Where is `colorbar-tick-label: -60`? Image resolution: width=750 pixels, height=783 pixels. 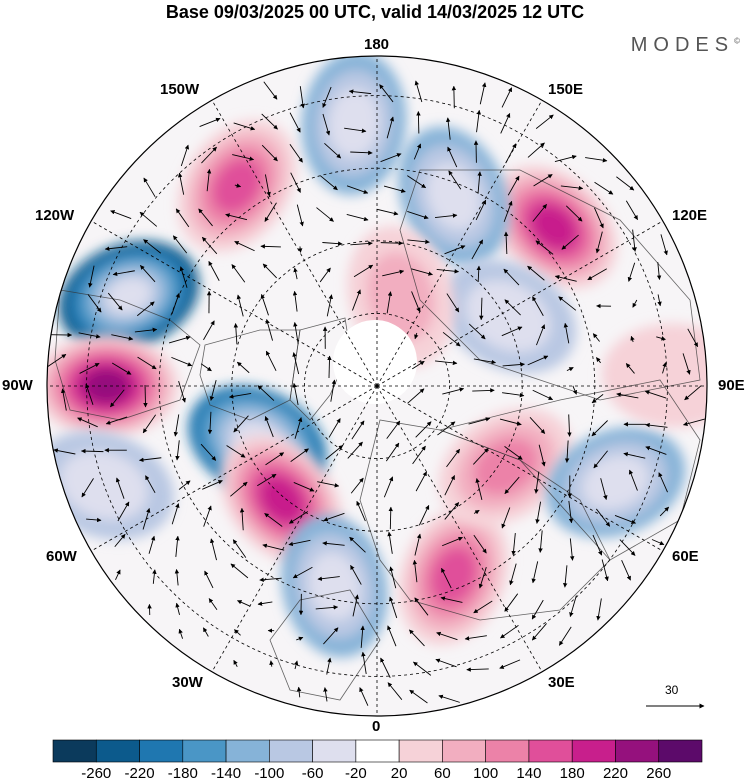
colorbar-tick-label: -60 is located at coordinates (312, 773).